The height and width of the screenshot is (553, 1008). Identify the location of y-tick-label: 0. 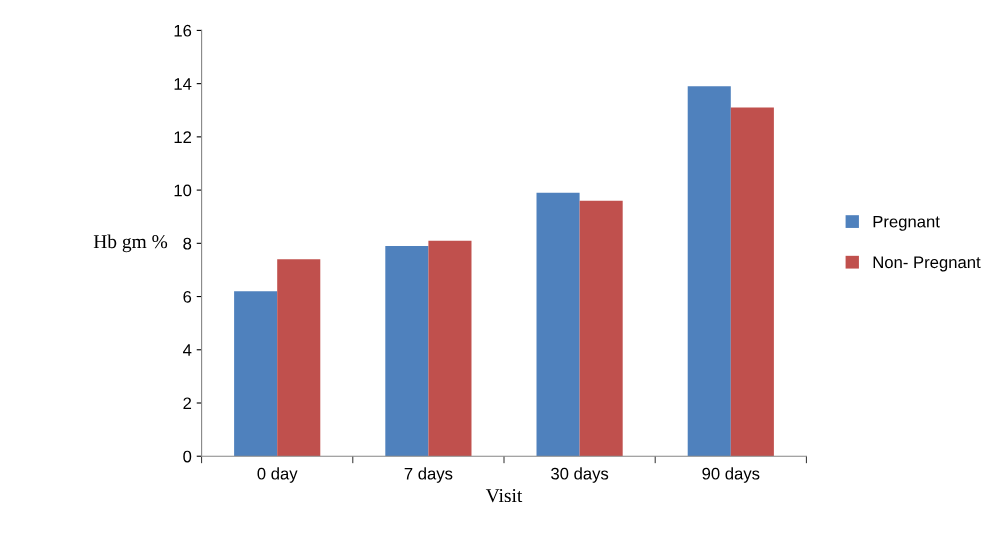
(187, 456).